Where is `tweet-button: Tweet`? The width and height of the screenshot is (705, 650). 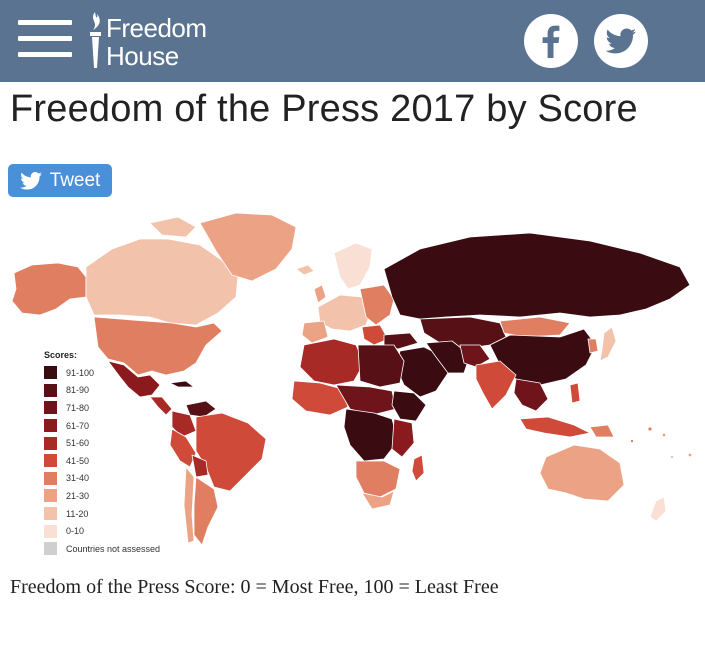 tweet-button: Tweet is located at coordinates (60, 180).